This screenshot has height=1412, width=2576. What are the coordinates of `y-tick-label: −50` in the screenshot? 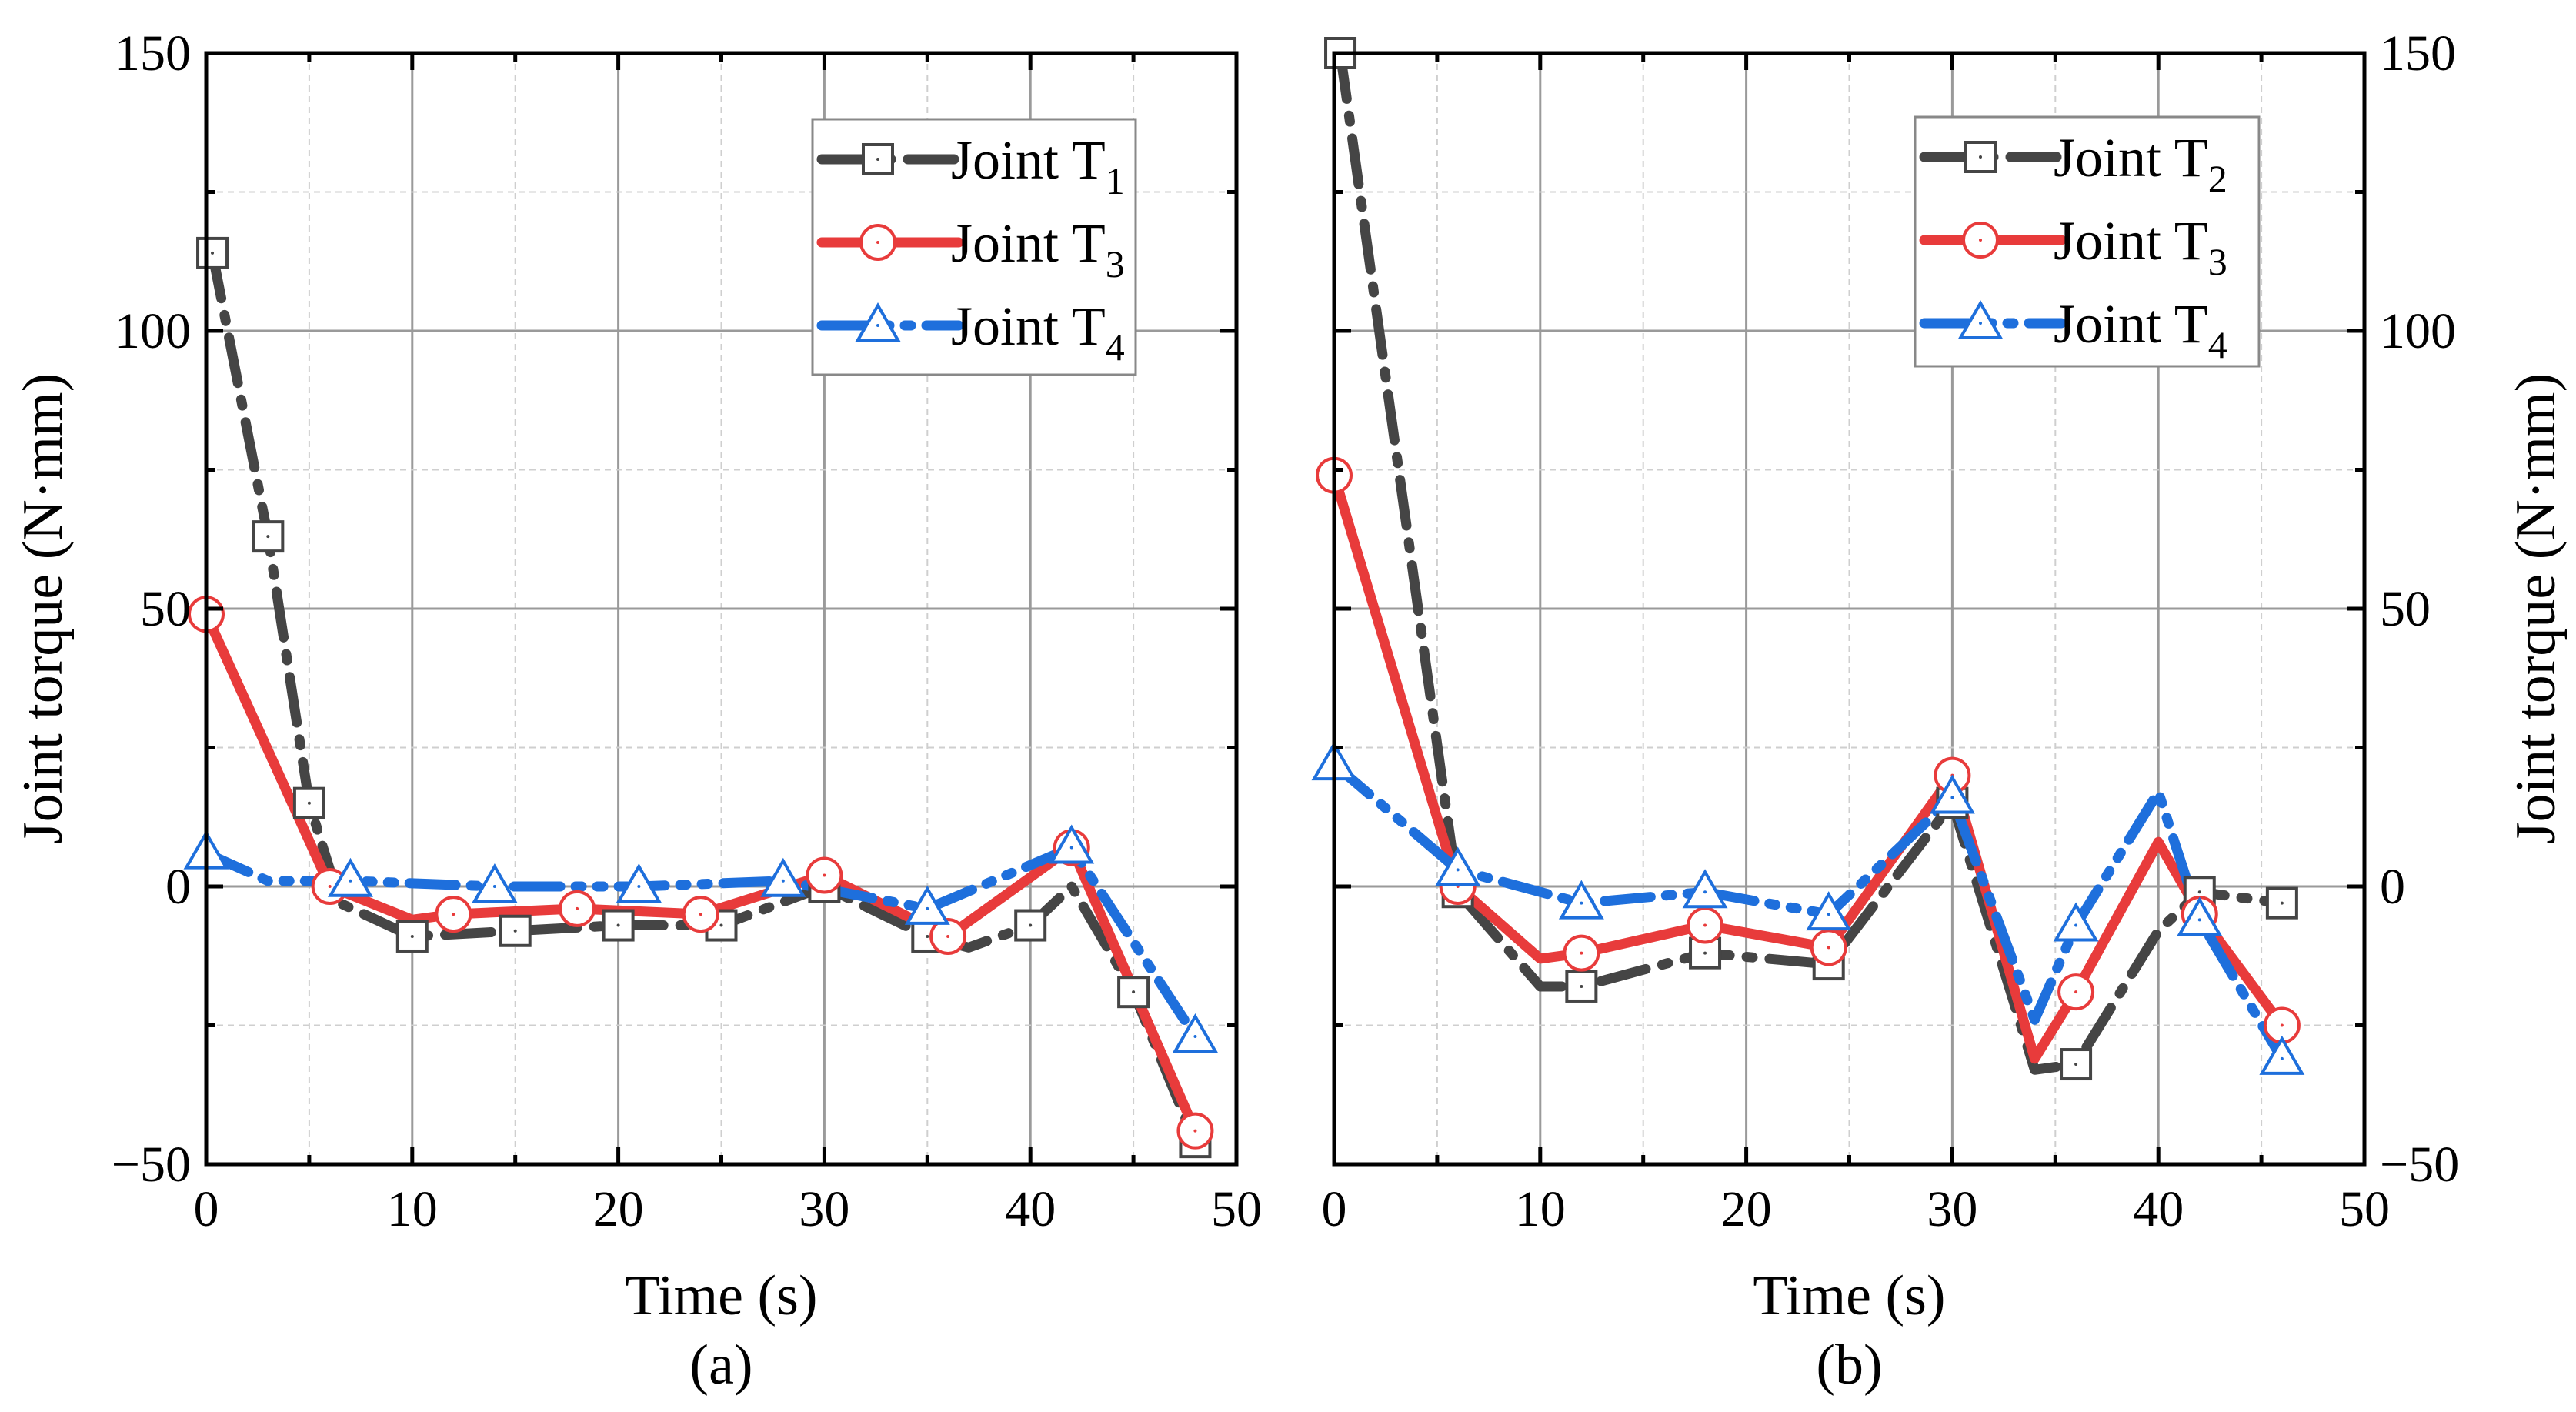 It's located at (2420, 1165).